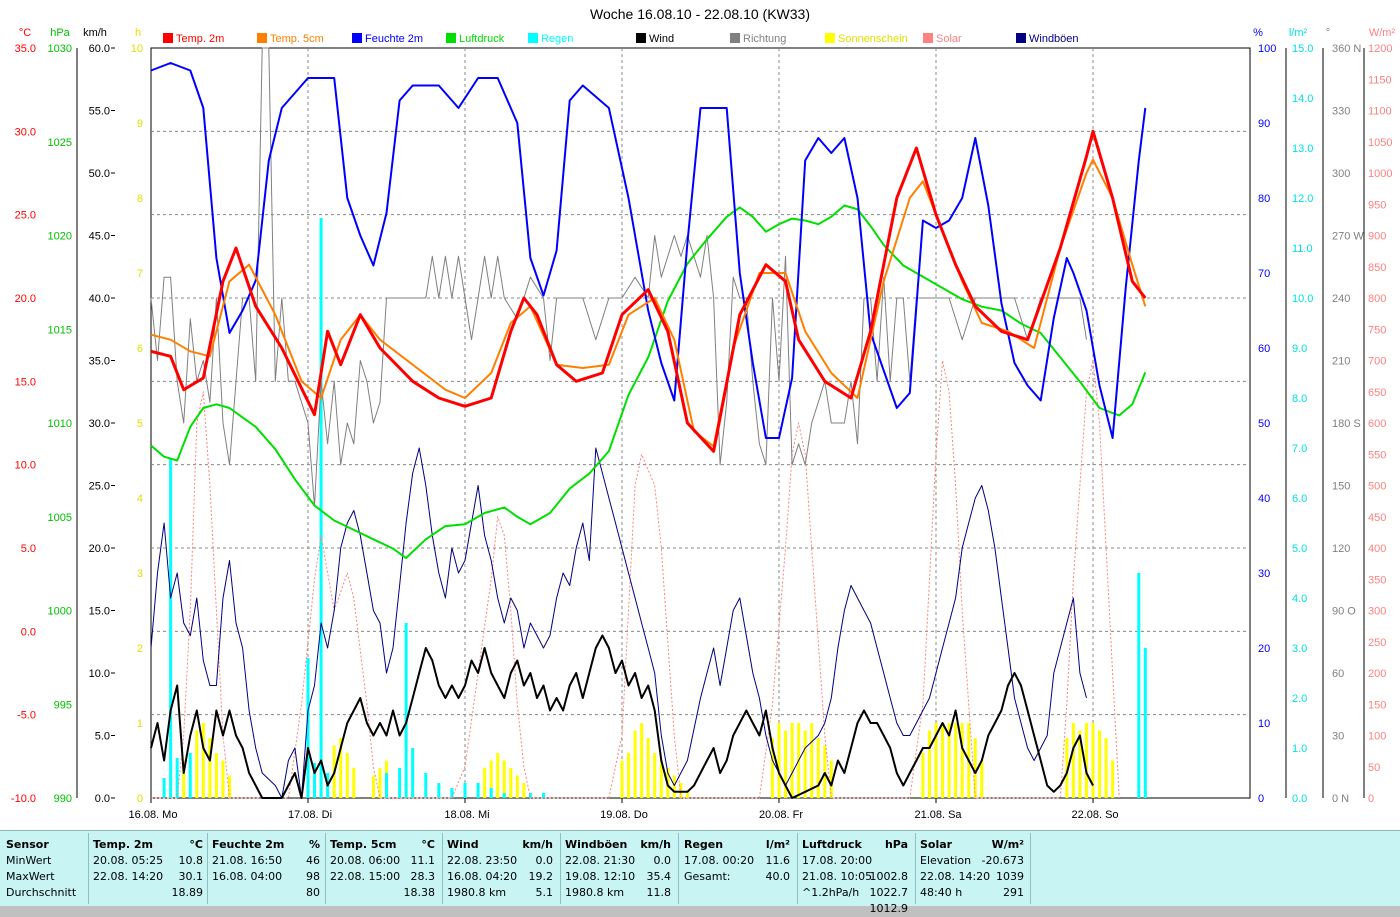 This screenshot has height=917, width=1400. Describe the element at coordinates (1377, 549) in the screenshot. I see `axis-tick-label: 400` at that location.